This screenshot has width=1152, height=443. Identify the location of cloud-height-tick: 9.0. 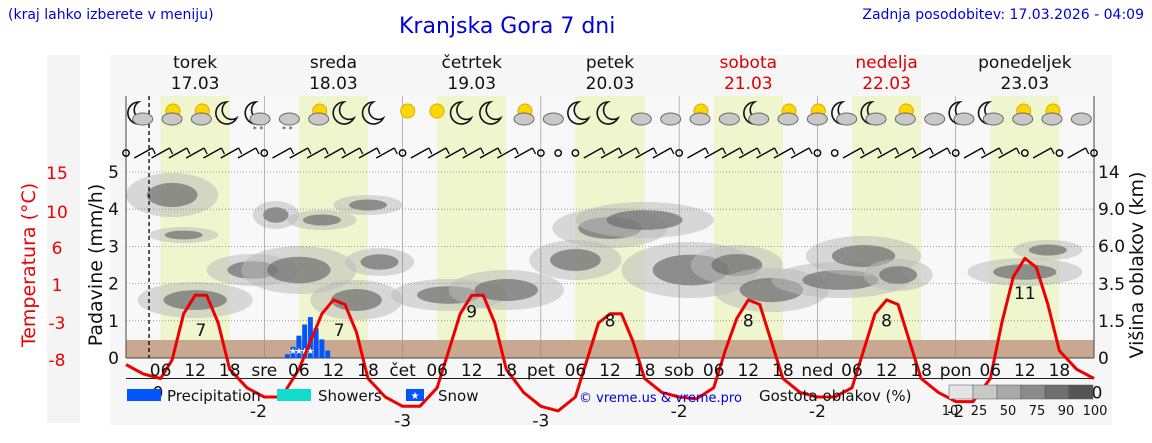
(1111, 210).